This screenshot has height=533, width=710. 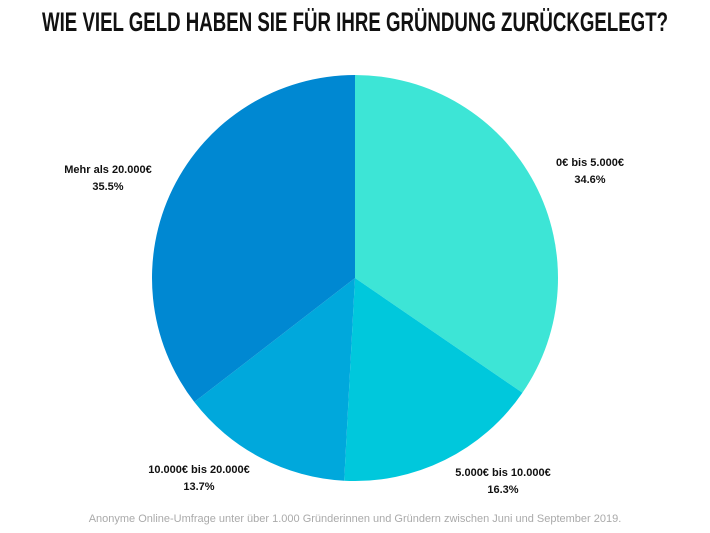 What do you see at coordinates (590, 163) in the screenshot?
I see `slice-label: 0€ bis 5.000€` at bounding box center [590, 163].